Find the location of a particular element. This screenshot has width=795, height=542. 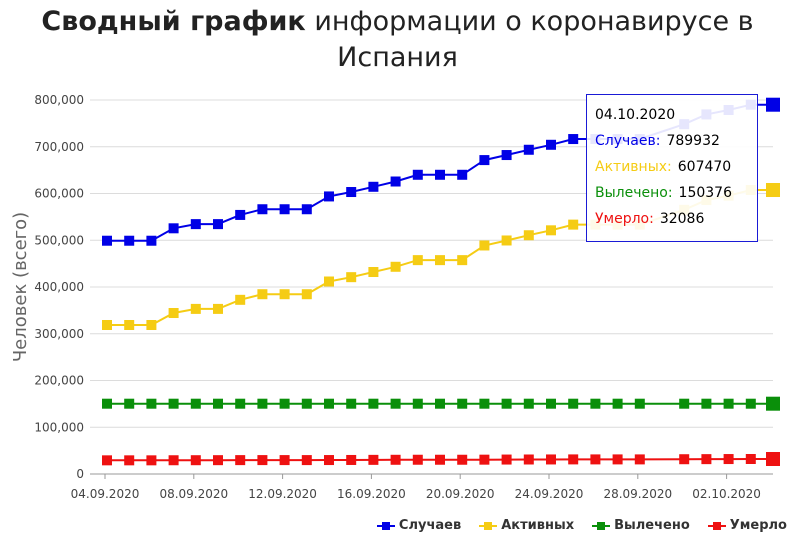

legend-item-cases: Случаев is located at coordinates (418, 525).